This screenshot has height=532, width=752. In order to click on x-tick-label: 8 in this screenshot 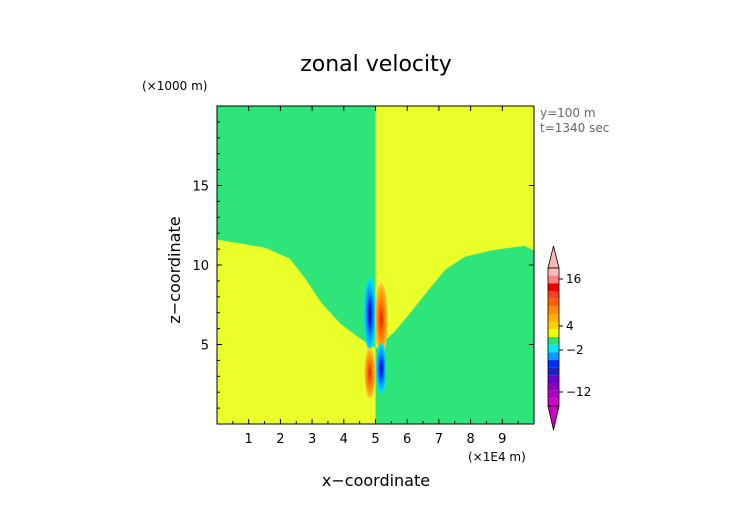, I will do `click(470, 439)`.